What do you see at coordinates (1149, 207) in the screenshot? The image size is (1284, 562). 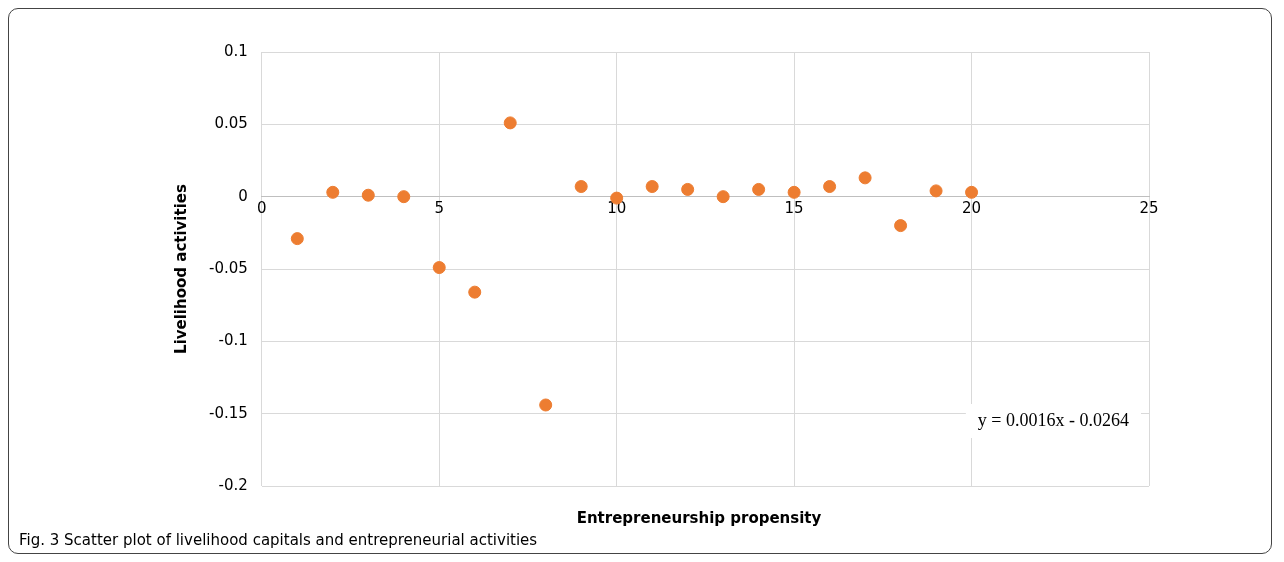 I see `x-tick-label: 25` at bounding box center [1149, 207].